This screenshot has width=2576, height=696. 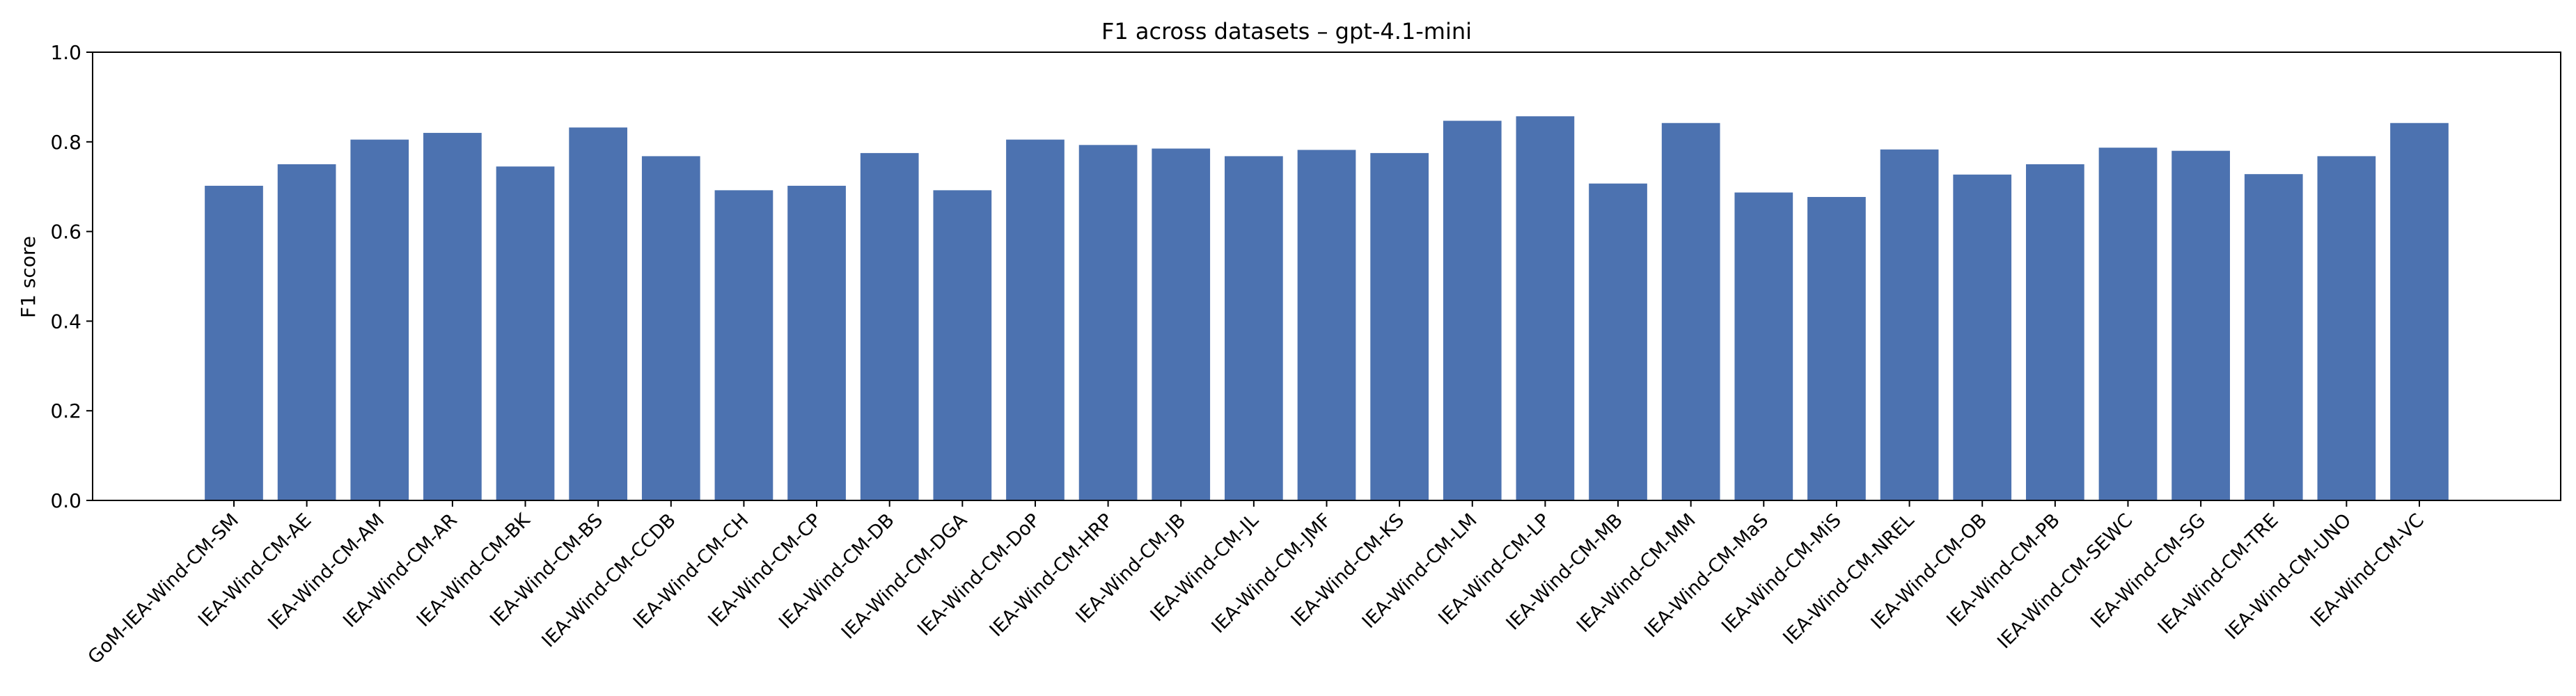 What do you see at coordinates (234, 342) in the screenshot?
I see `bar-gom-iea-wind-cm-sm` at bounding box center [234, 342].